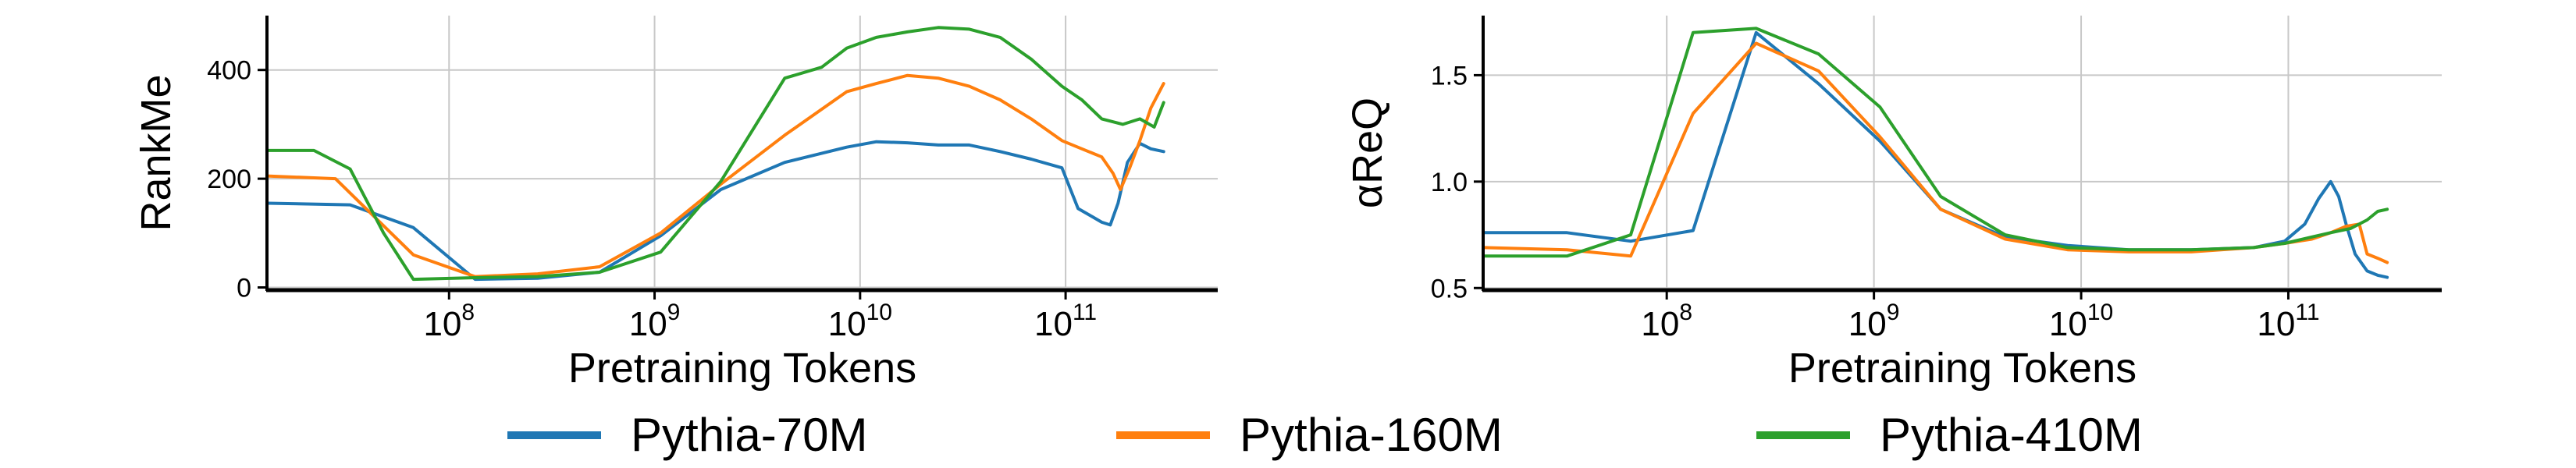 This screenshot has width=2576, height=468. I want to click on y-tick-label: 400, so click(229, 71).